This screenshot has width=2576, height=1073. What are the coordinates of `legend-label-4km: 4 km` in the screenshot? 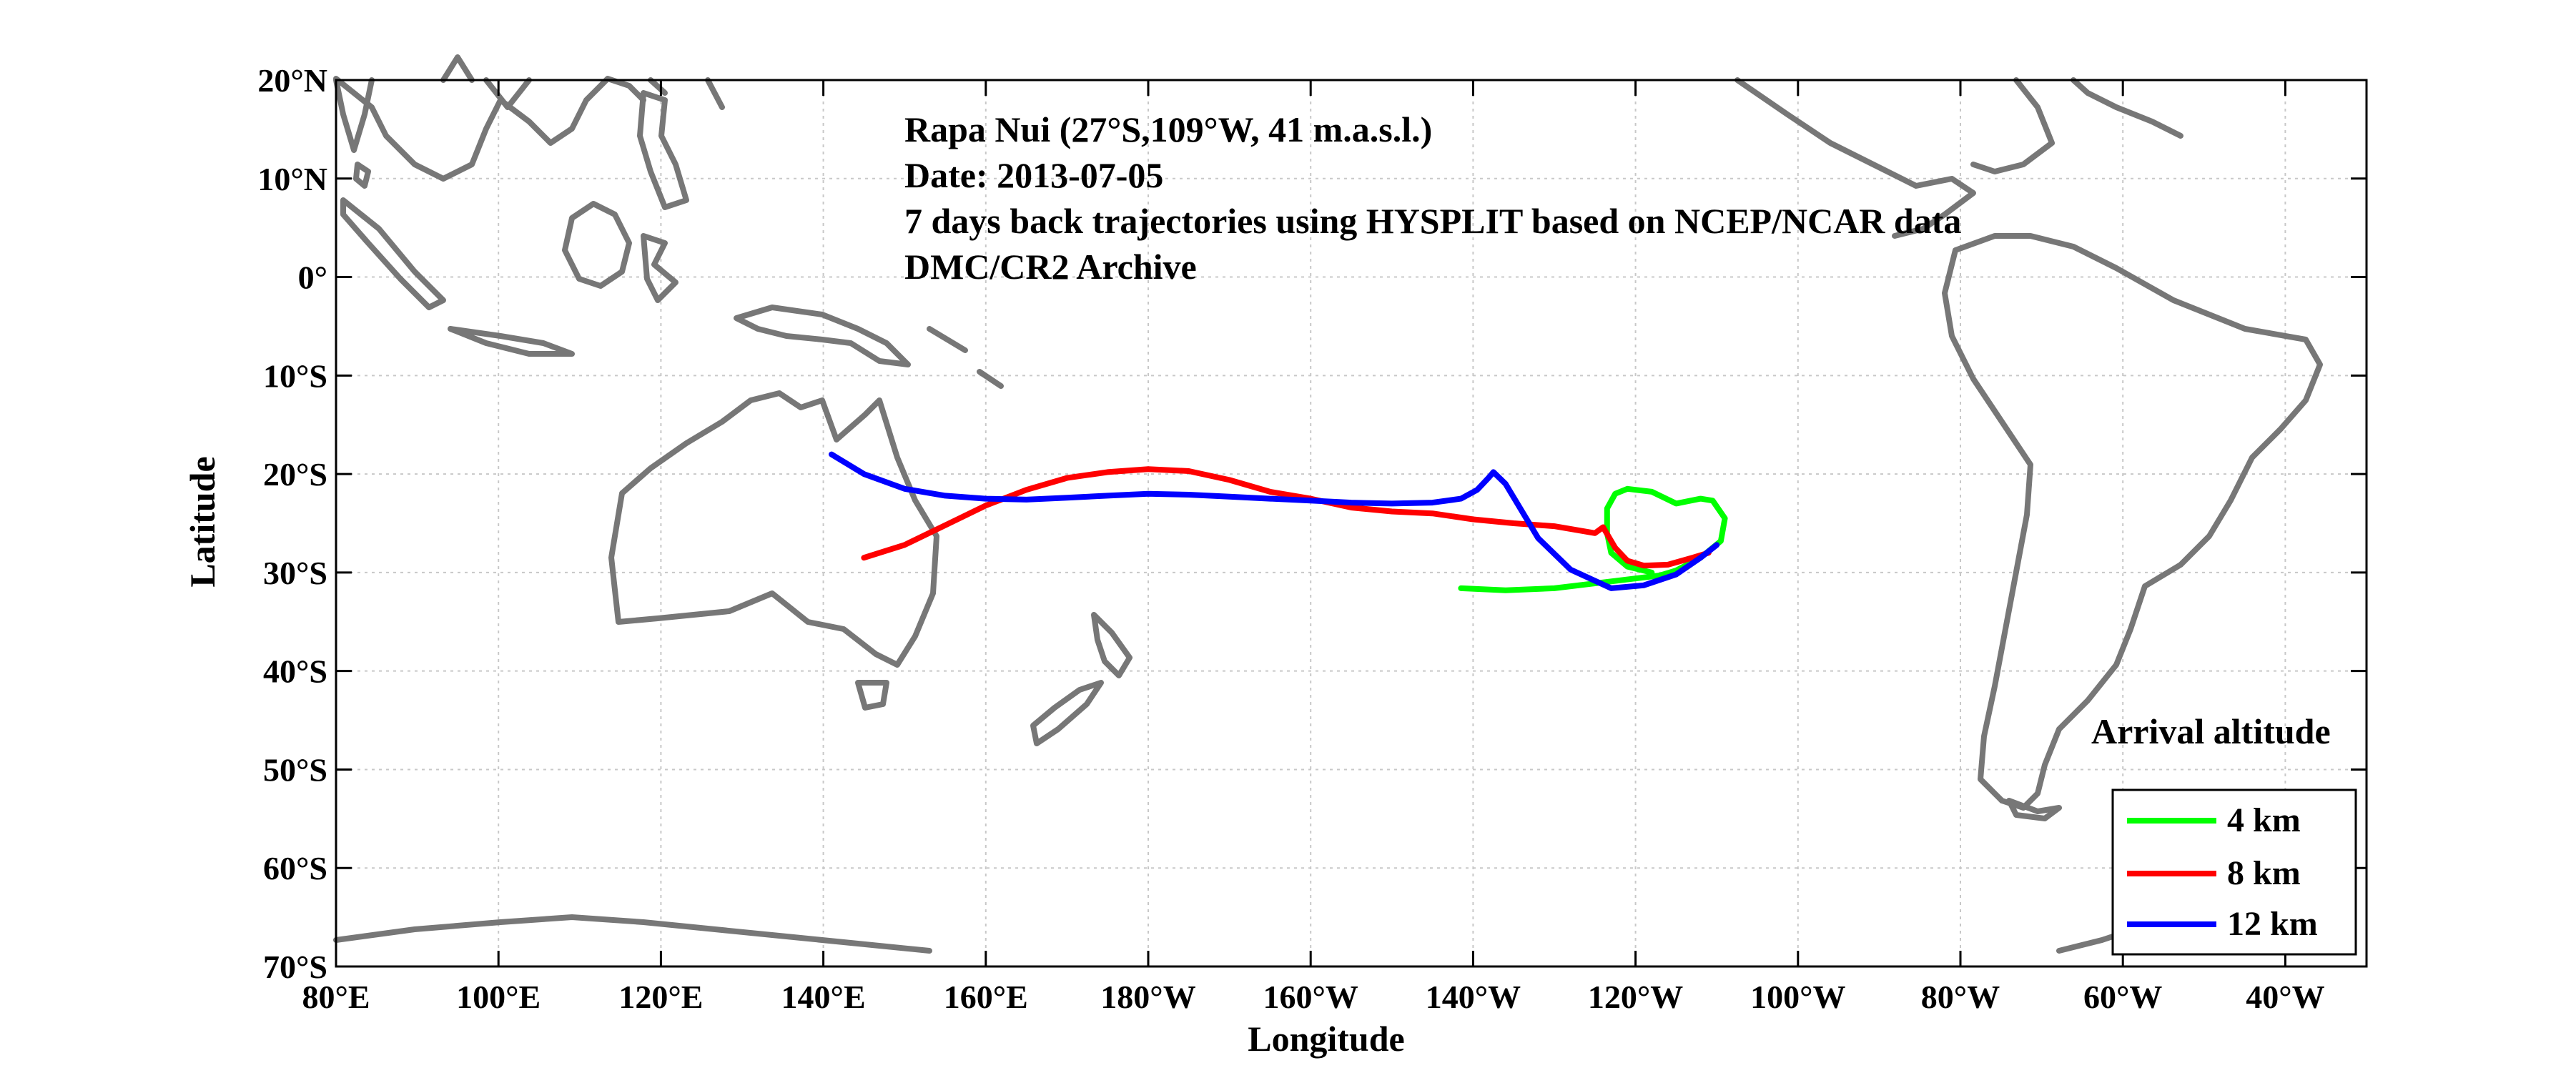 It's located at (2264, 820).